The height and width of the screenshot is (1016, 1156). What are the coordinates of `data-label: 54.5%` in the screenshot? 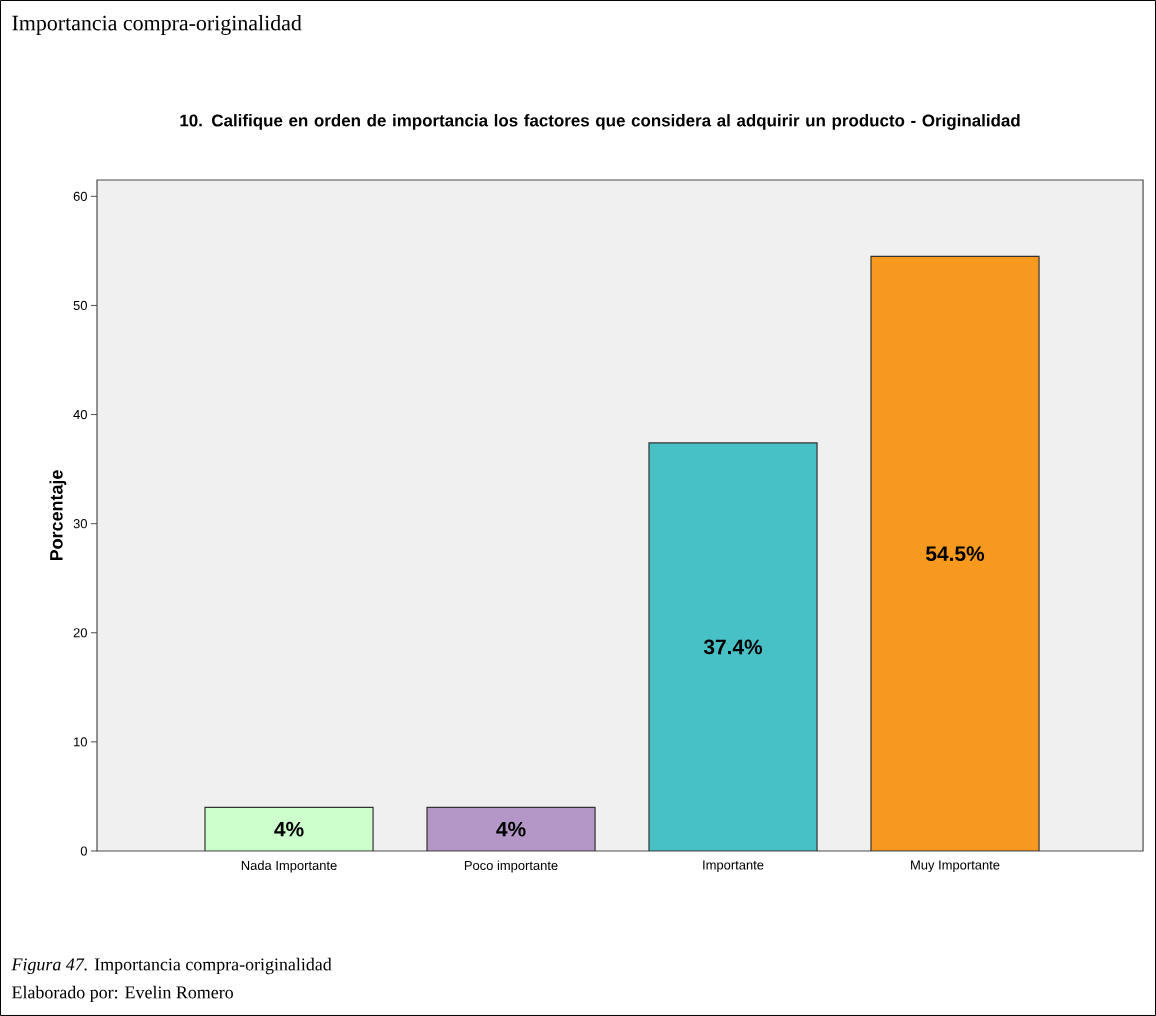 It's located at (955, 554).